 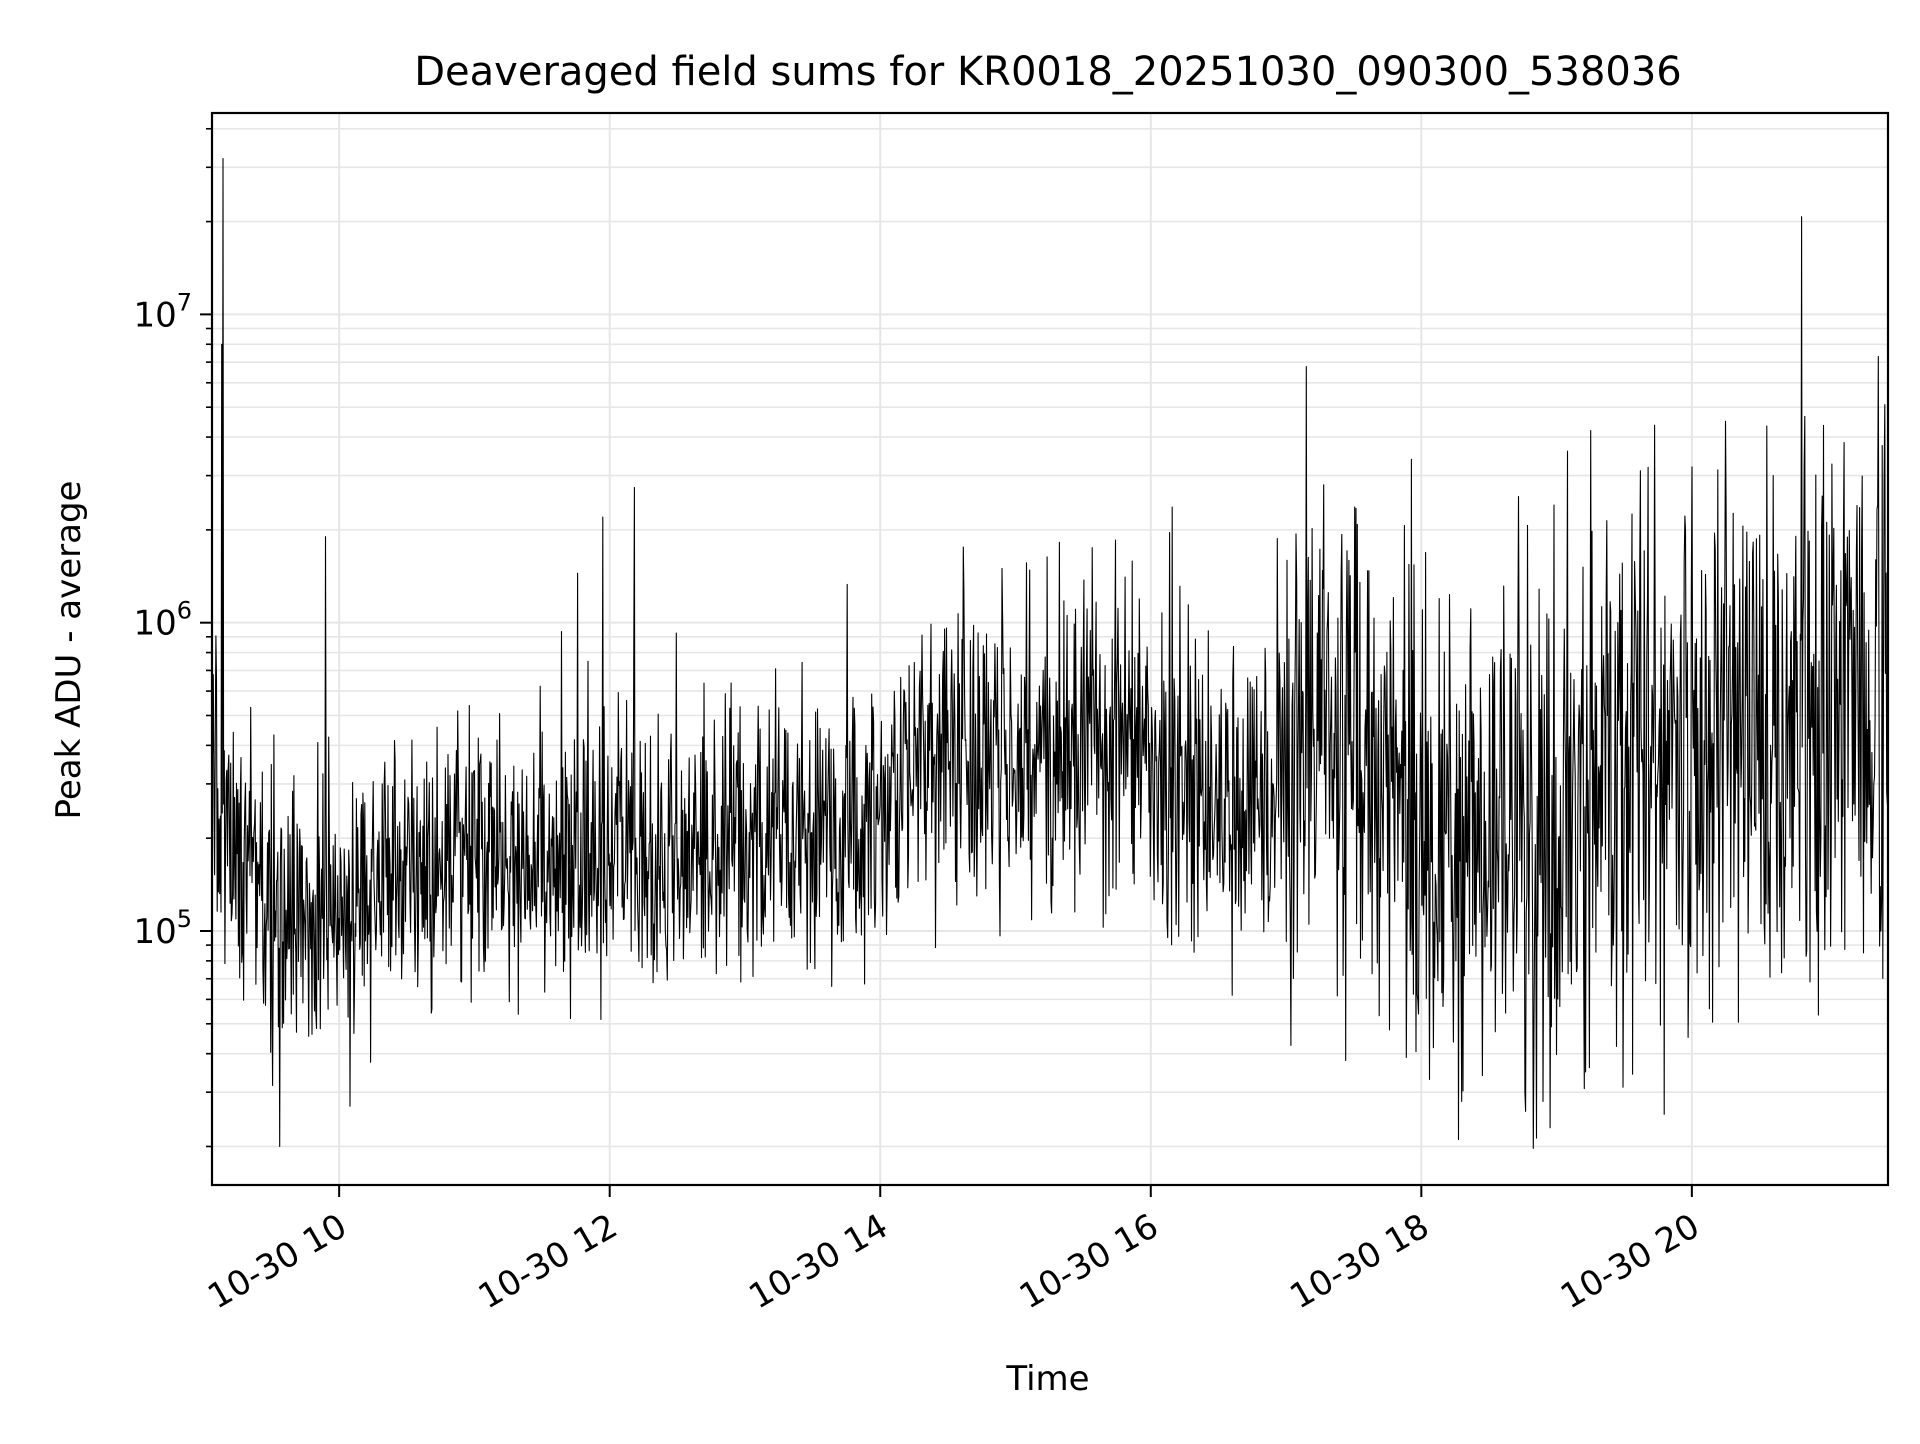 What do you see at coordinates (1047, 1379) in the screenshot?
I see `x-axis-label: Time` at bounding box center [1047, 1379].